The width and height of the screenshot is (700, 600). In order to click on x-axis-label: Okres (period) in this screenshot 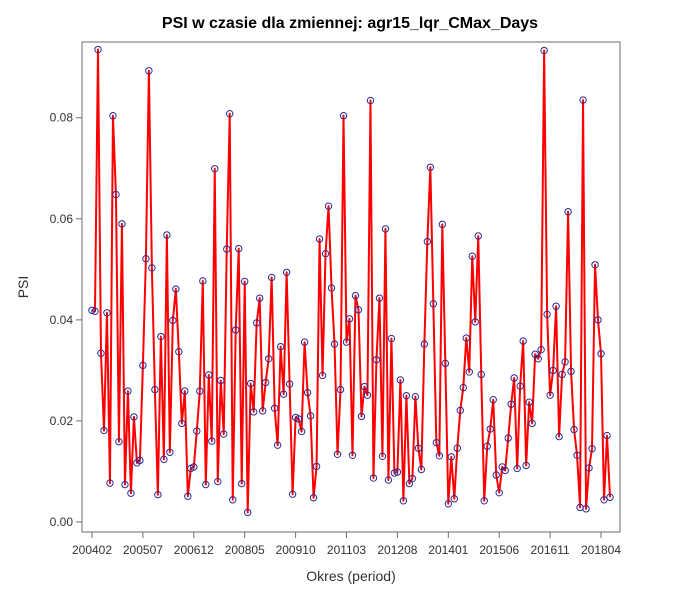, I will do `click(350, 576)`.